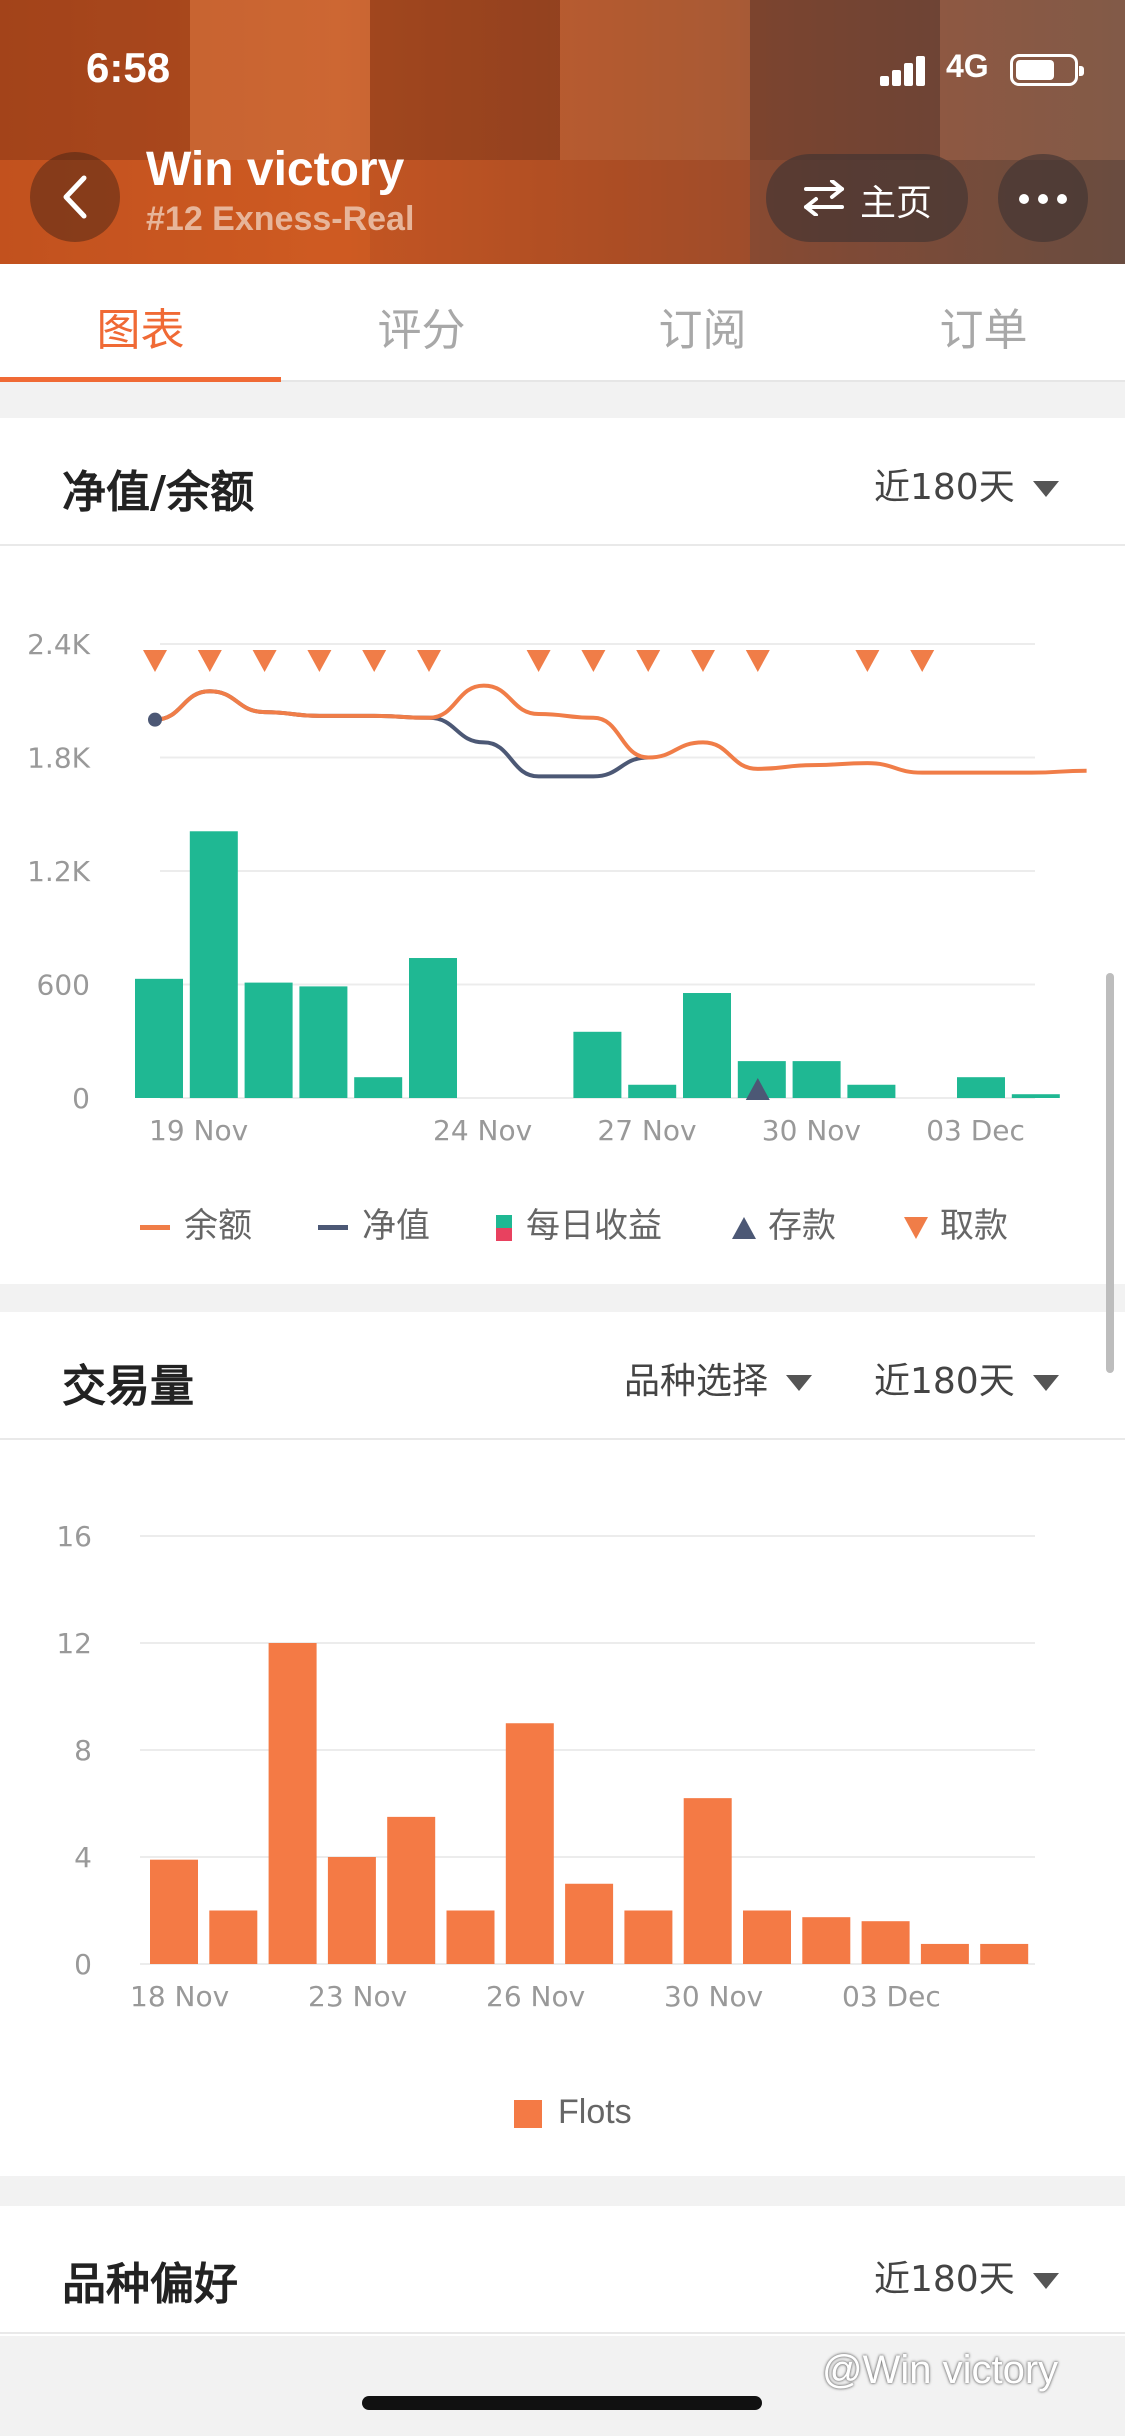 This screenshot has height=2436, width=1125. I want to click on y-tick-label: 600, so click(63, 985).